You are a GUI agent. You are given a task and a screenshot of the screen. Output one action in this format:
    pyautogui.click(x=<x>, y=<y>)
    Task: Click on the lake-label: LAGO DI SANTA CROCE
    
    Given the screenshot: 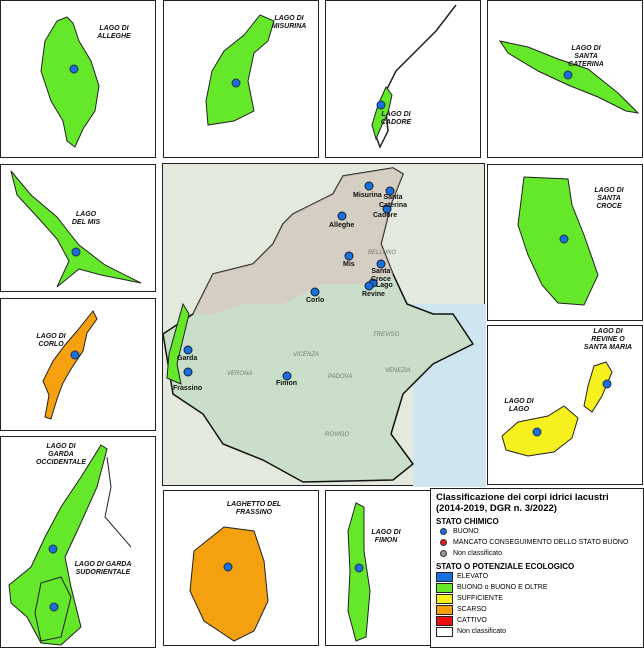 What is the action you would take?
    pyautogui.click(x=609, y=198)
    